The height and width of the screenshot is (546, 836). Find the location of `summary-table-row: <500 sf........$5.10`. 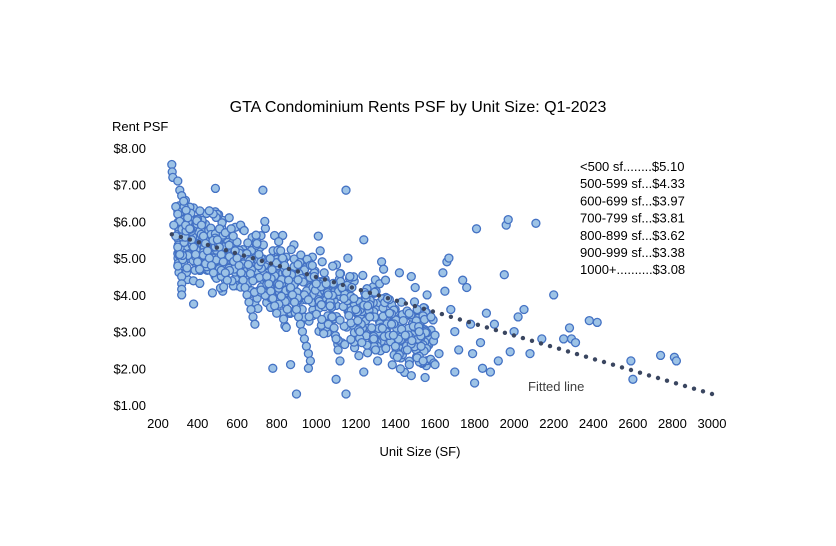

summary-table-row: <500 sf........$5.10 is located at coordinates (632, 166).